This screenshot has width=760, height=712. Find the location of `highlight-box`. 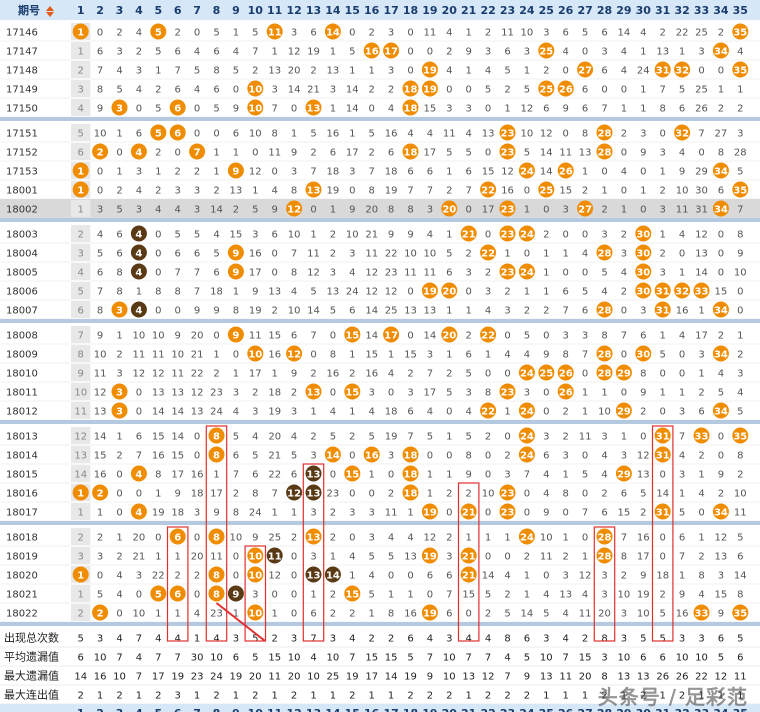

highlight-box is located at coordinates (177, 584).